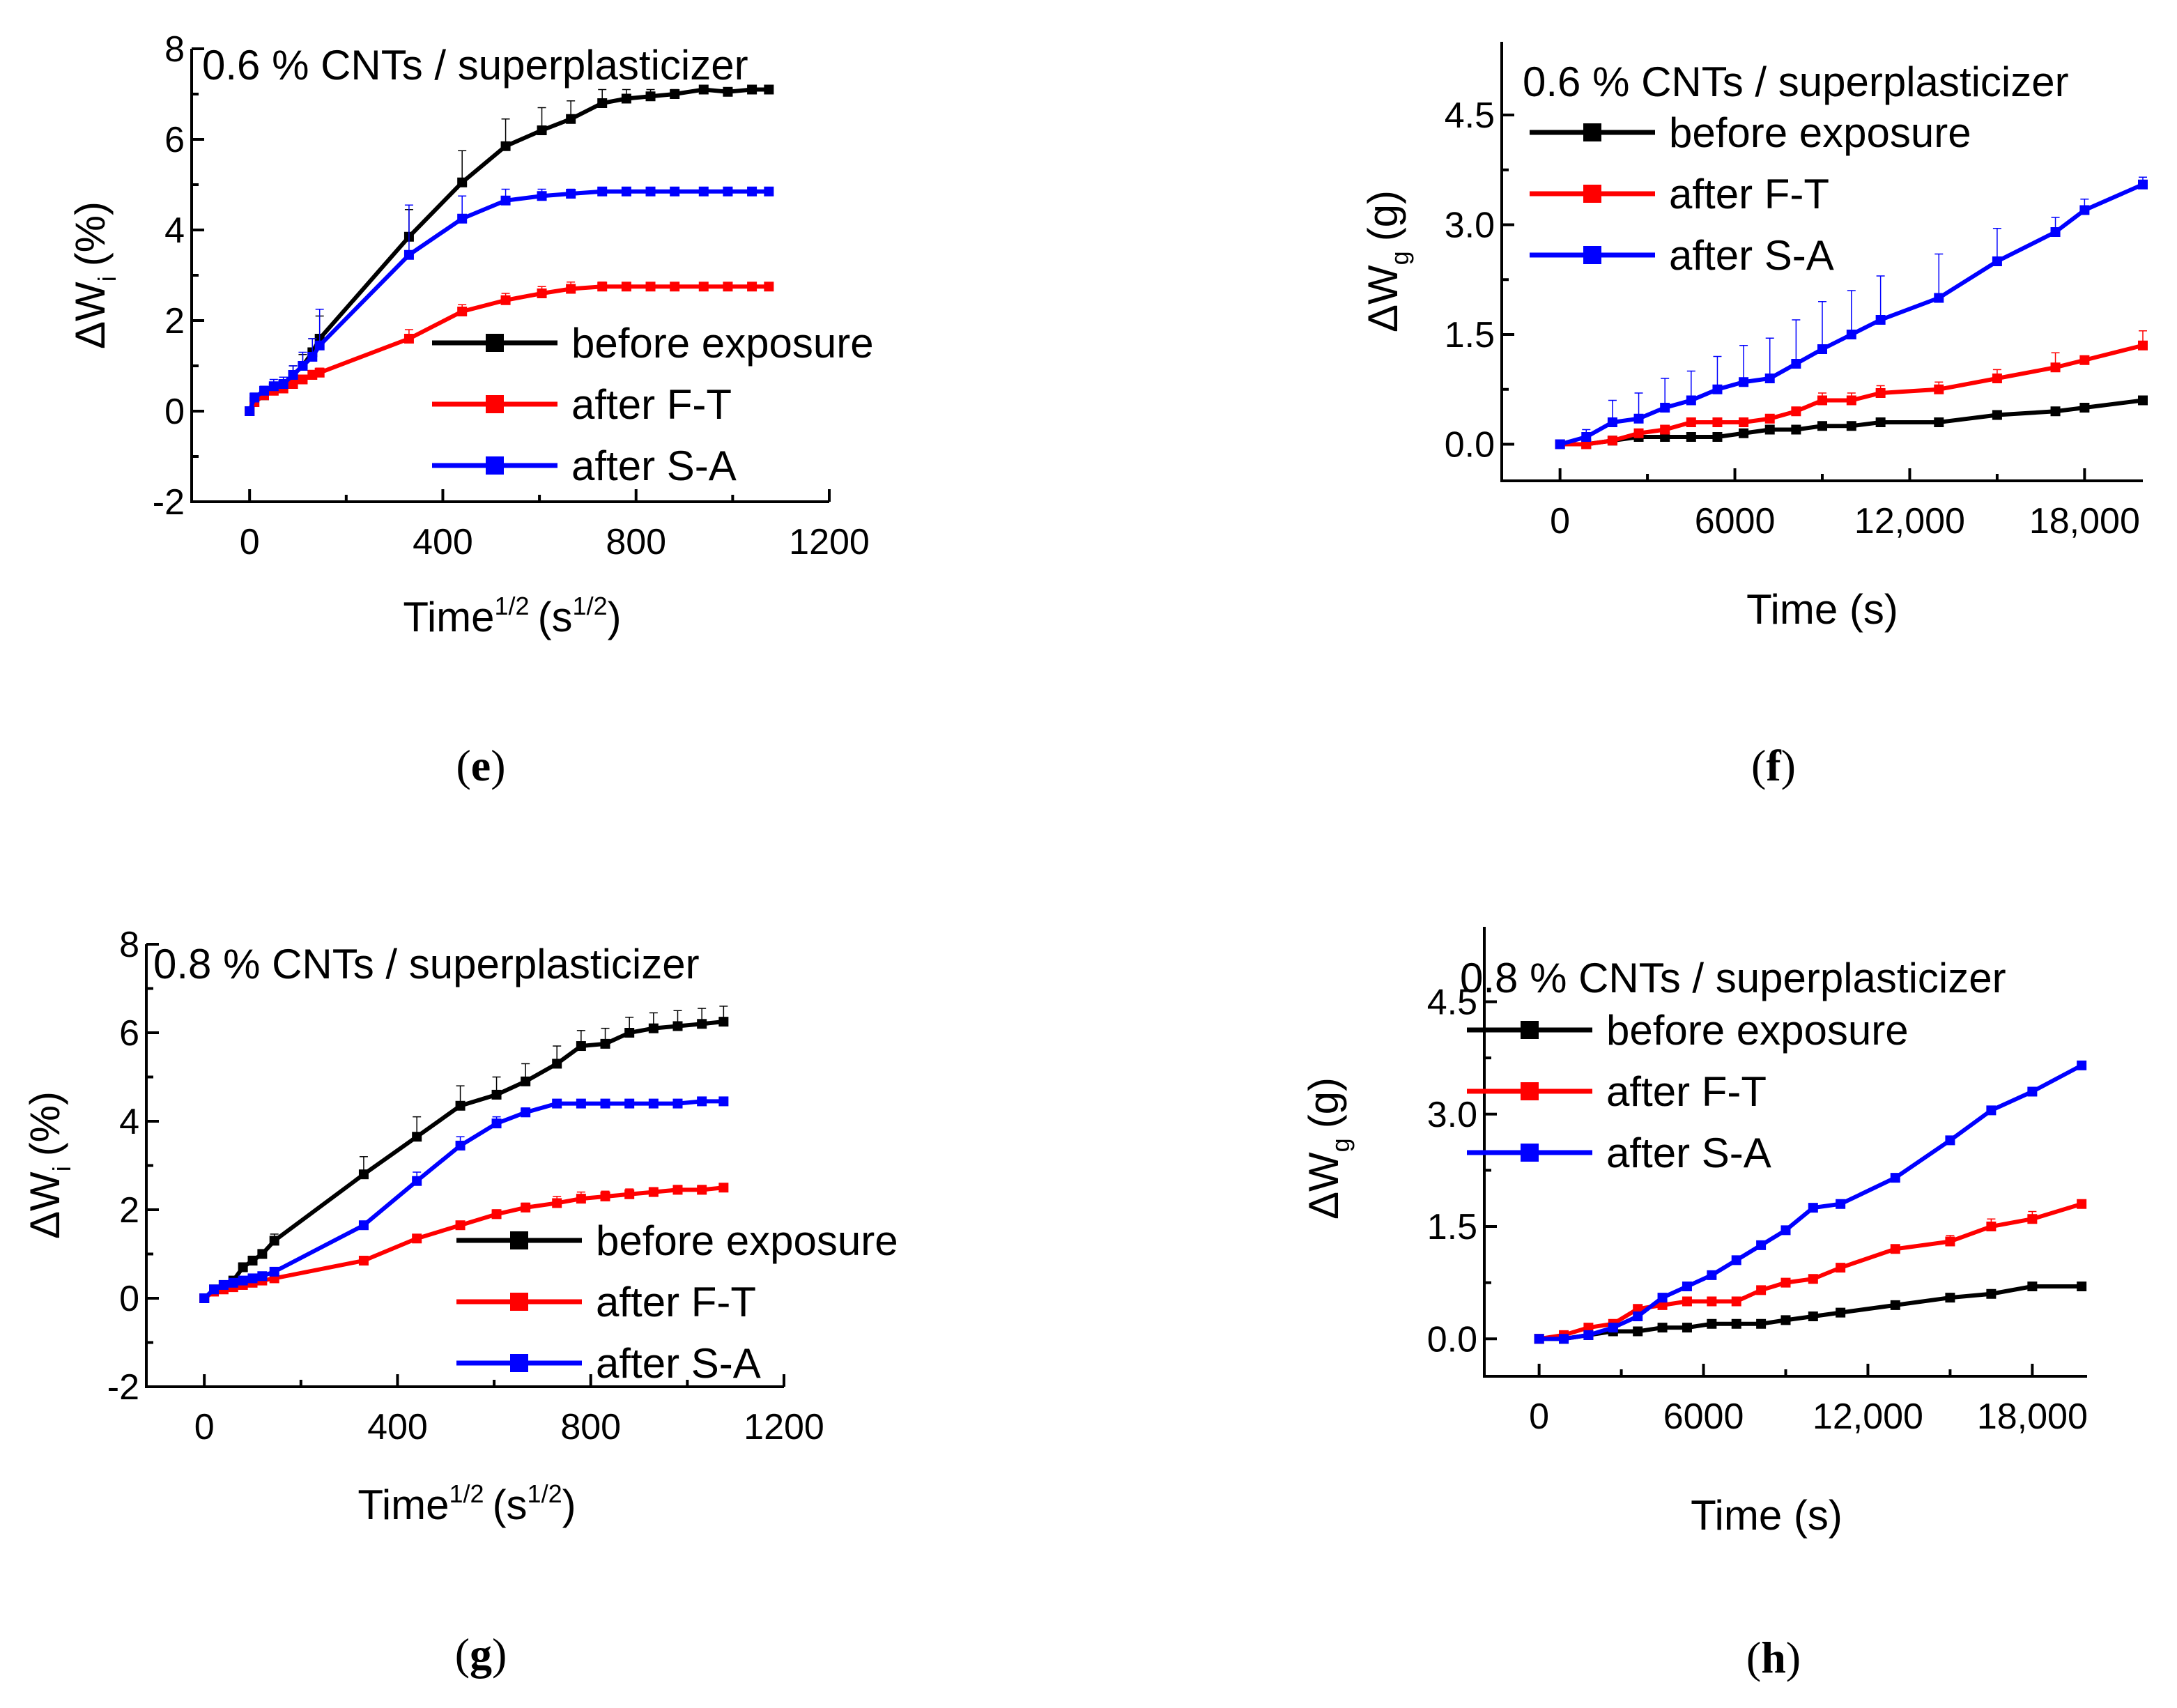 Image resolution: width=2177 pixels, height=1708 pixels. What do you see at coordinates (1757, 1030) in the screenshot?
I see `legend-entry: before exposure` at bounding box center [1757, 1030].